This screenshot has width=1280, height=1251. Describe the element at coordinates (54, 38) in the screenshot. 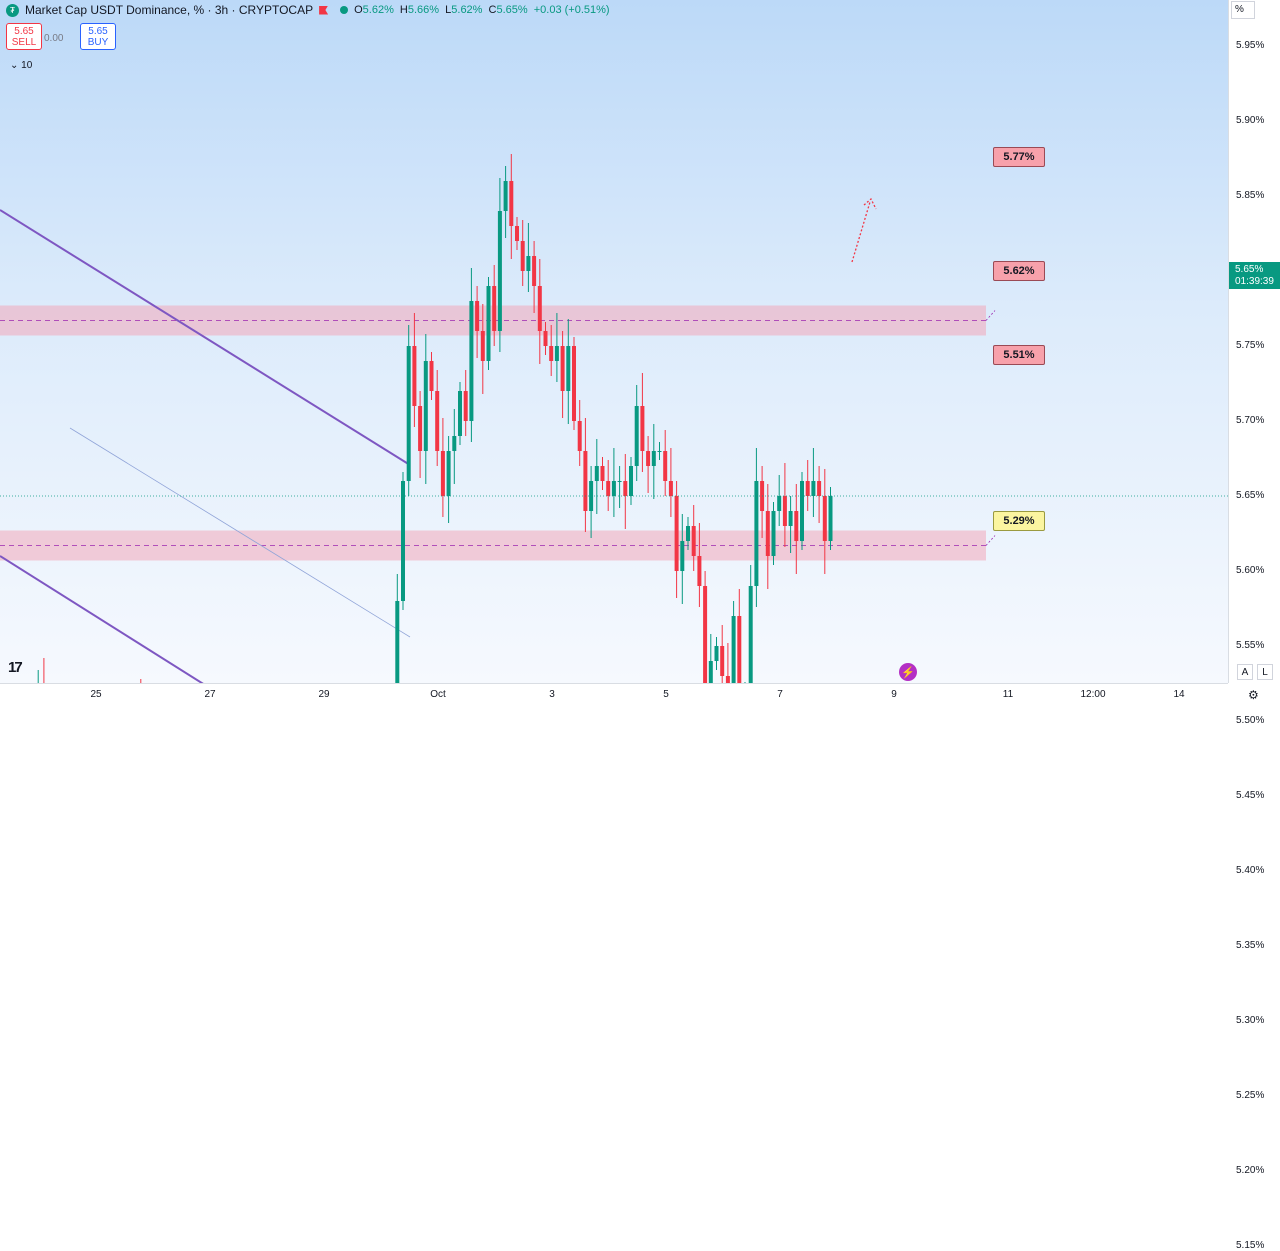

I see `spread-value: 0.00` at that location.